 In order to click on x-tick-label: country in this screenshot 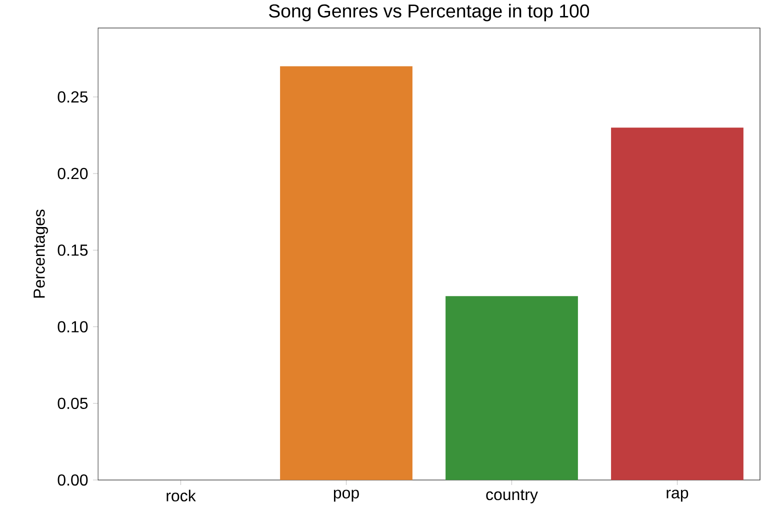, I will do `click(512, 497)`.